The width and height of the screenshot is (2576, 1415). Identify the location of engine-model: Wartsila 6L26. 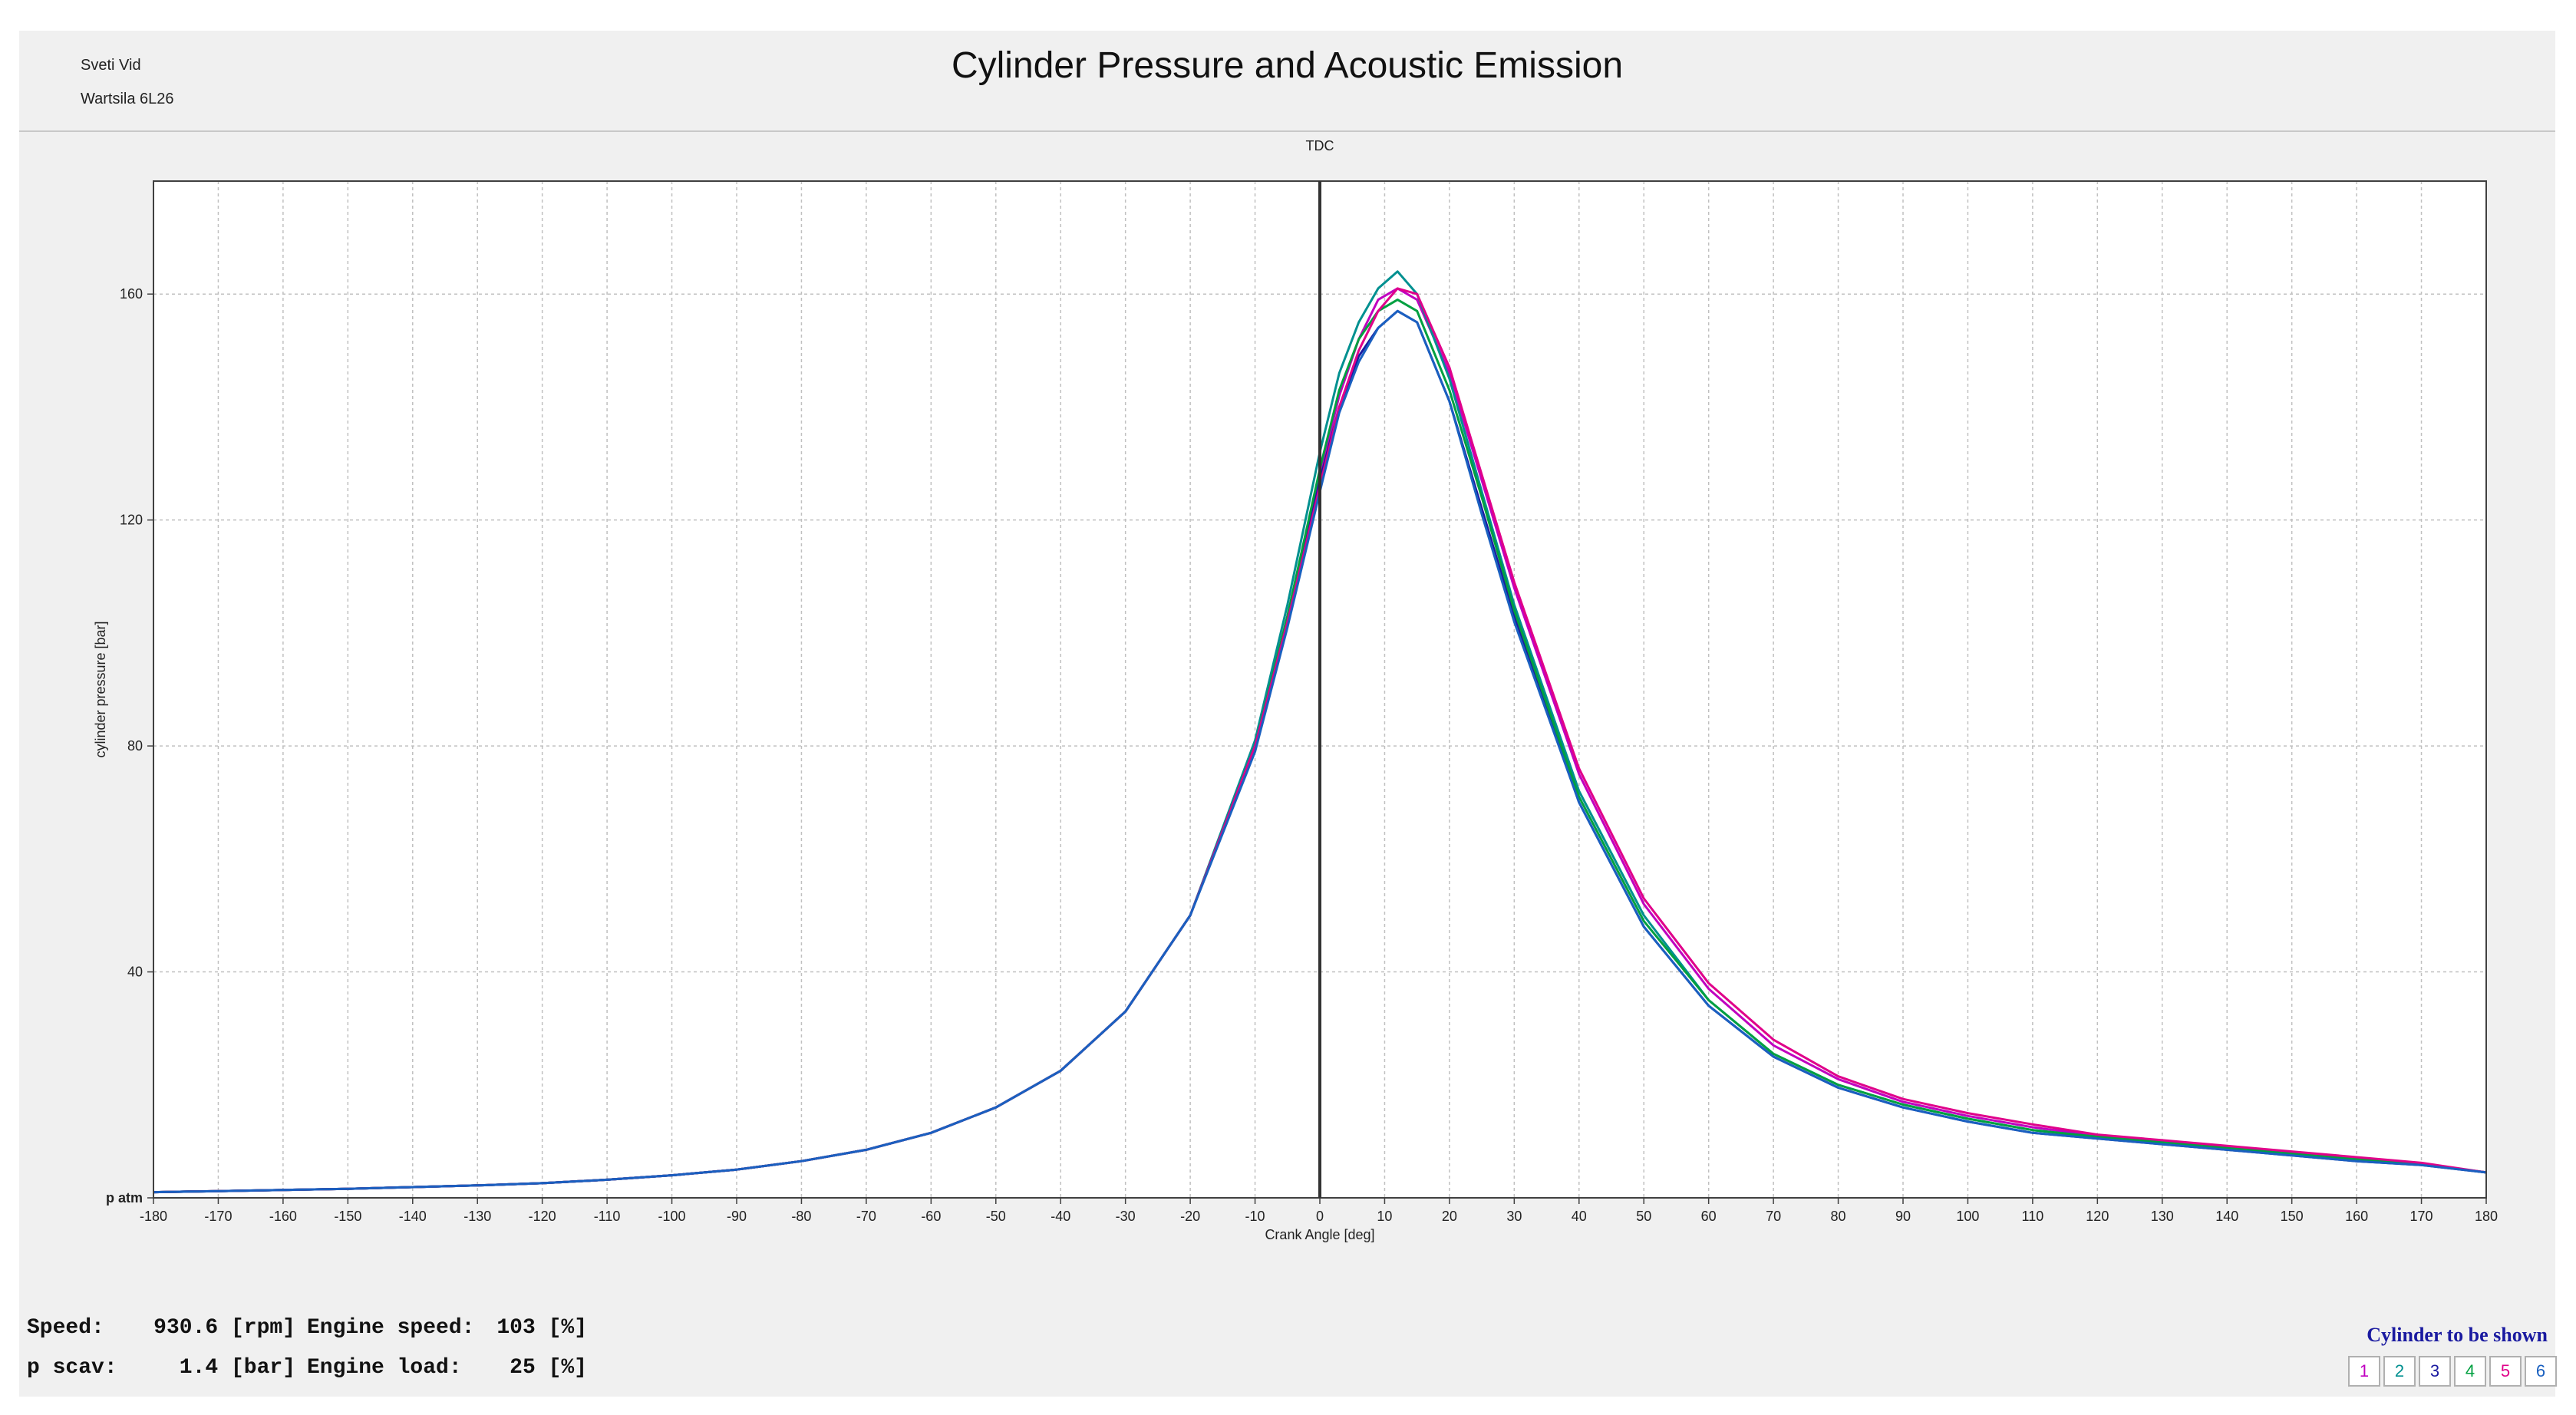
(127, 99).